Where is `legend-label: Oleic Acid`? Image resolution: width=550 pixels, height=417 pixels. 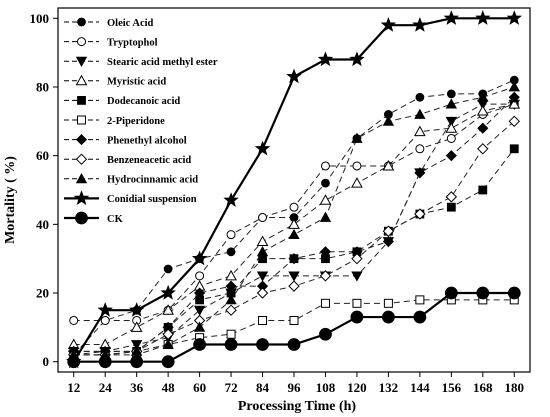
legend-label: Oleic Acid is located at coordinates (130, 23).